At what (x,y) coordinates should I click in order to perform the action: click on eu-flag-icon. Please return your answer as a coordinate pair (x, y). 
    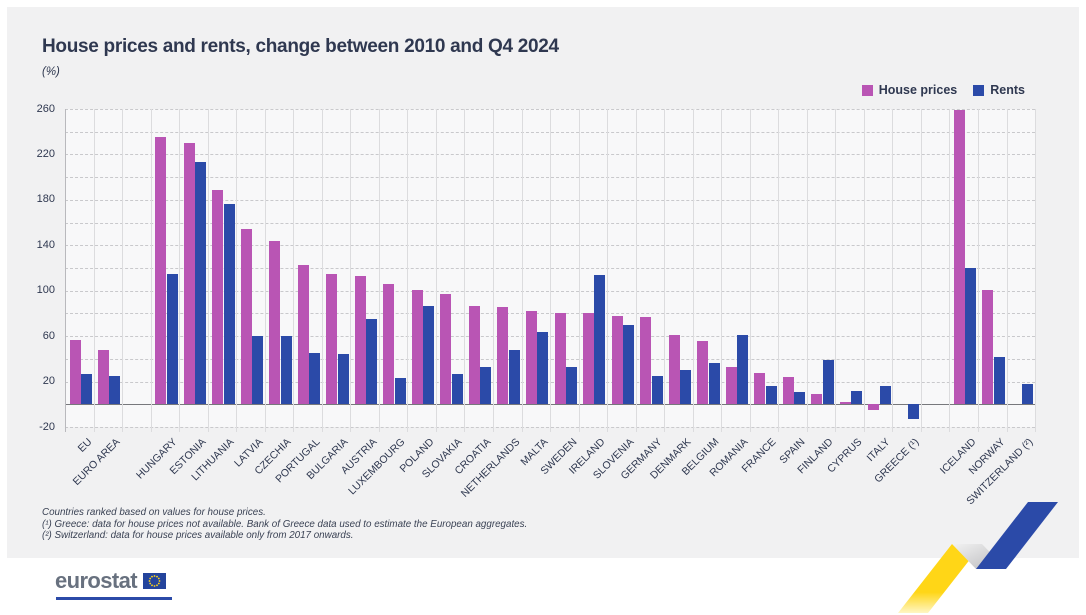
    Looking at the image, I should click on (154, 581).